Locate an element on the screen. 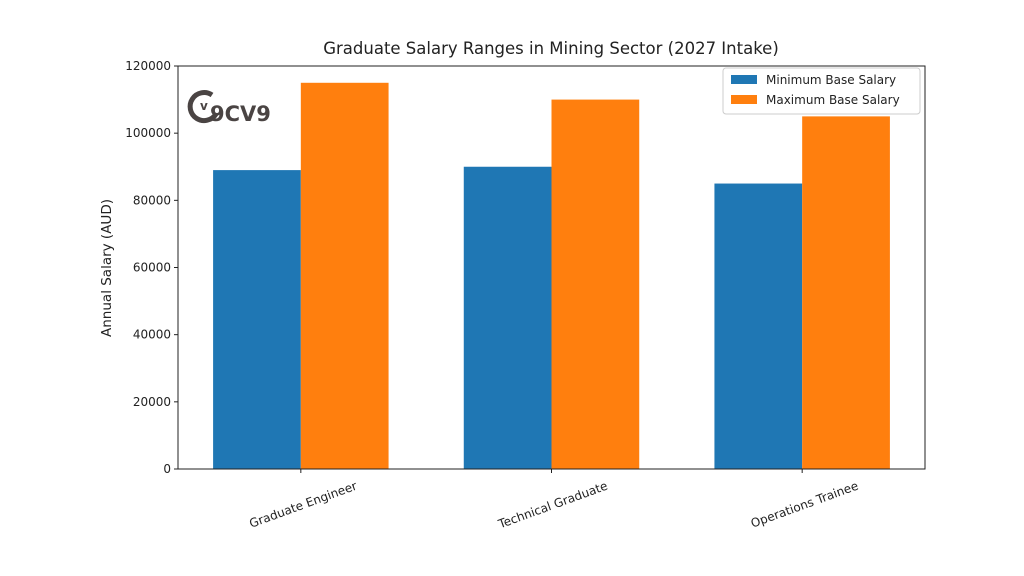 This screenshot has height=576, width=1024. logo: v 9CV9 is located at coordinates (229, 108).